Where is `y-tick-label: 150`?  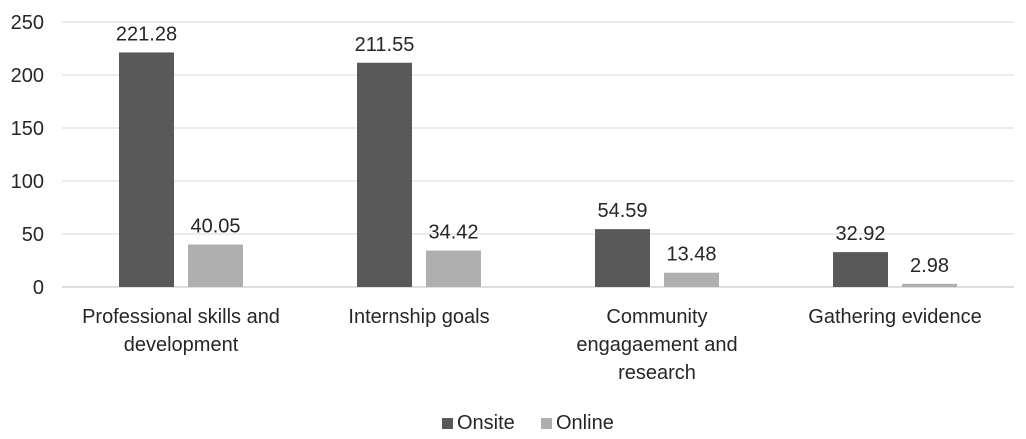
y-tick-label: 150 is located at coordinates (27, 129).